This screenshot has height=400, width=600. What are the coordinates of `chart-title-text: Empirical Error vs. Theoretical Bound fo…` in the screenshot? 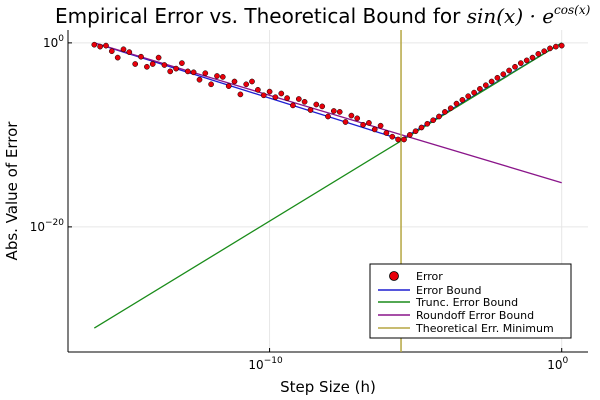 It's located at (261, 16).